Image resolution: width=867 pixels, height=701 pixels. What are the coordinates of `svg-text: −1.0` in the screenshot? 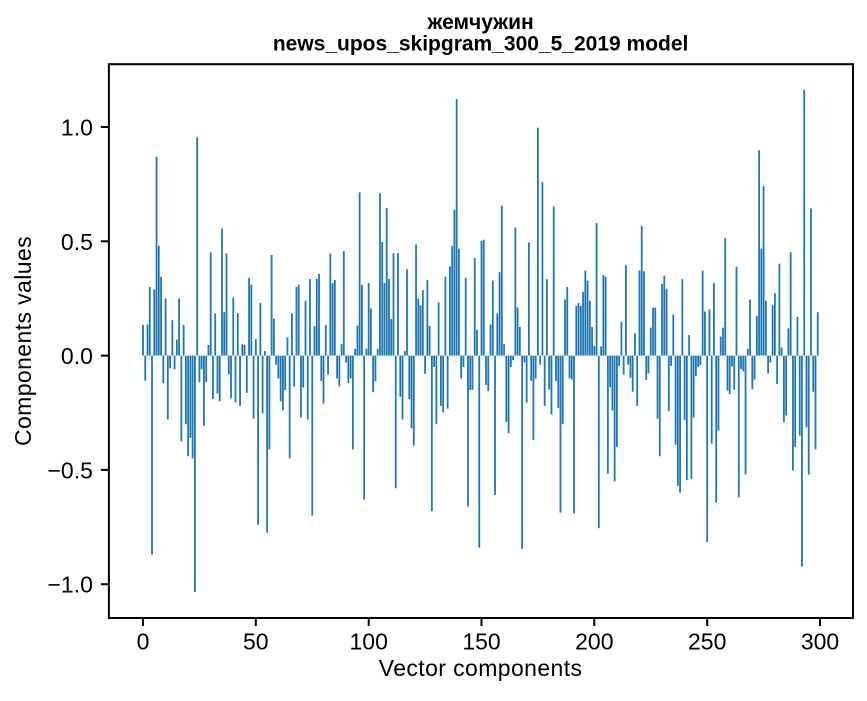 It's located at (69, 585).